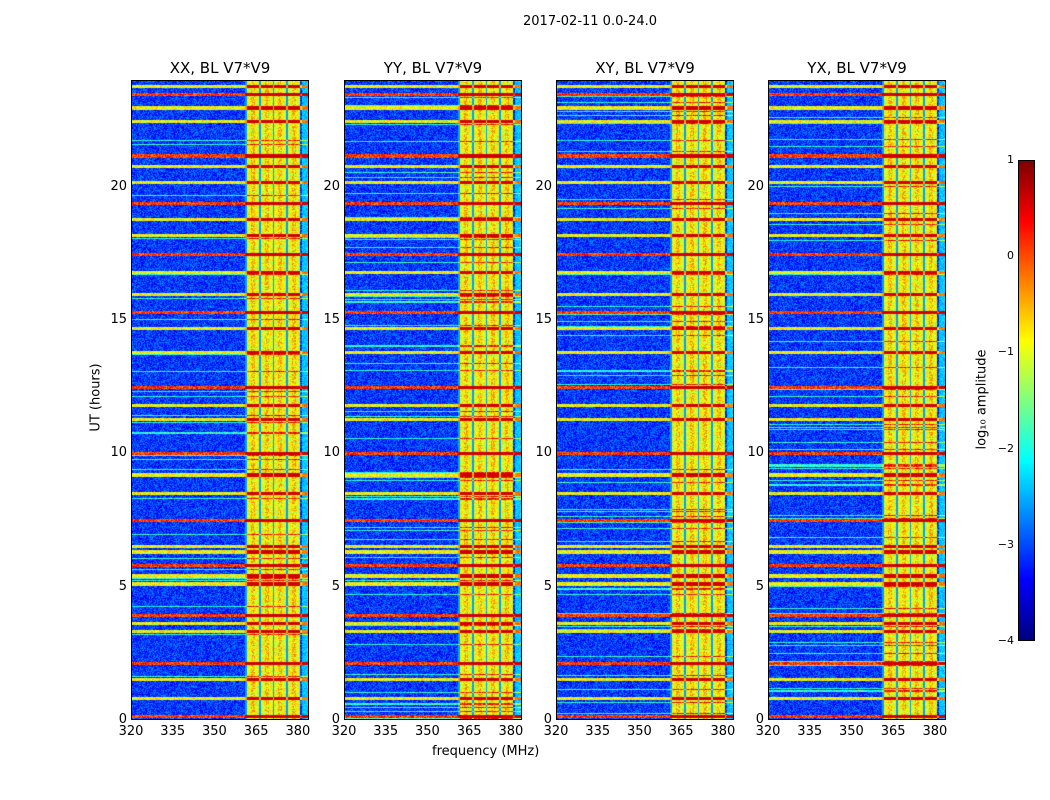  What do you see at coordinates (1005, 544) in the screenshot?
I see `colorbar-tick-label: −3` at bounding box center [1005, 544].